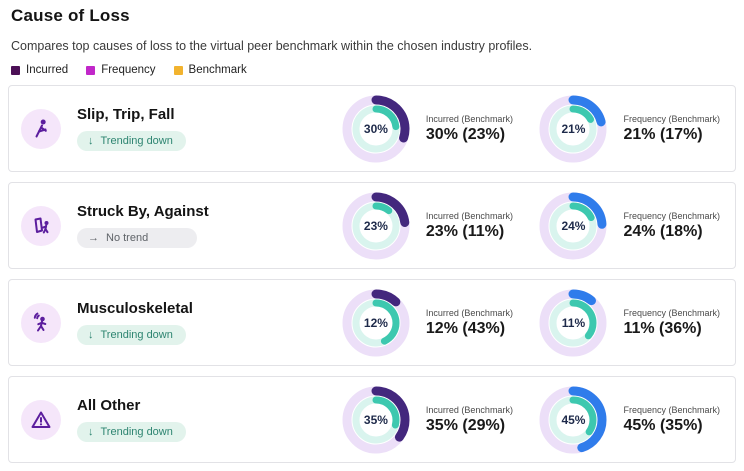 The width and height of the screenshot is (744, 471). What do you see at coordinates (465, 231) in the screenshot?
I see `incurred-metric-value: 23% (11%)` at bounding box center [465, 231].